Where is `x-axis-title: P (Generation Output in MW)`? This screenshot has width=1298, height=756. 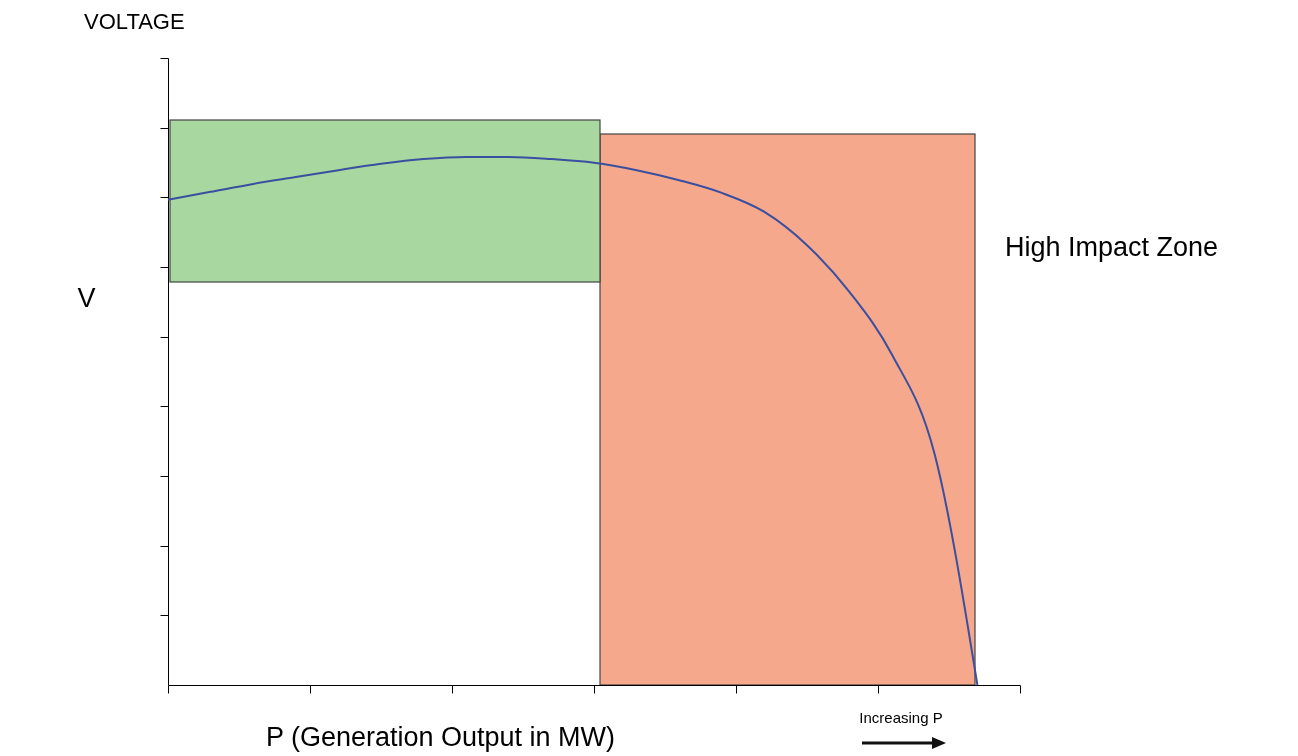 x-axis-title: P (Generation Output in MW) is located at coordinates (440, 736).